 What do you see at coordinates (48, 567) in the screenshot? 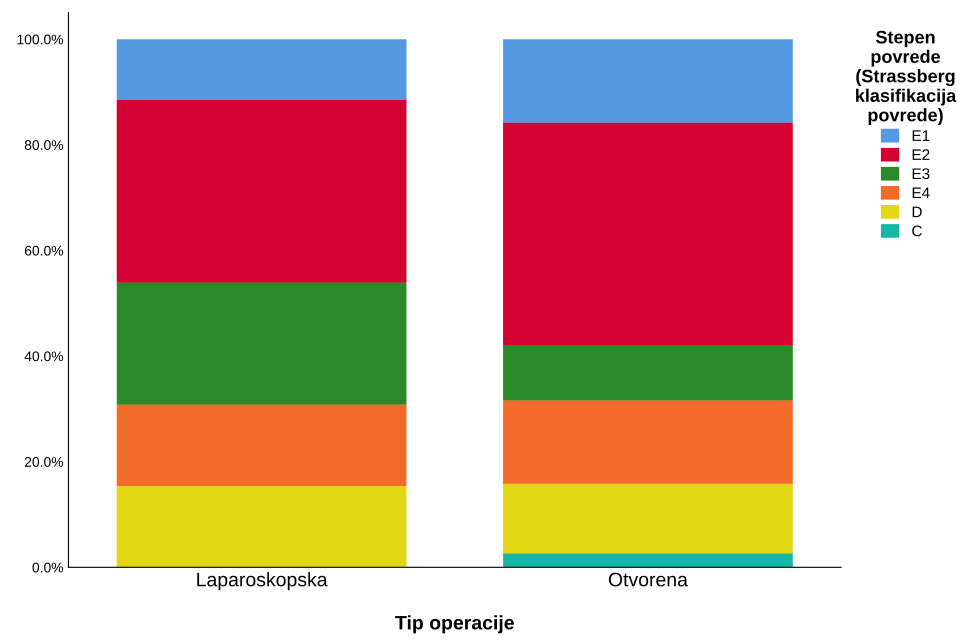
I see `y-tick-label: 0.0%` at bounding box center [48, 567].